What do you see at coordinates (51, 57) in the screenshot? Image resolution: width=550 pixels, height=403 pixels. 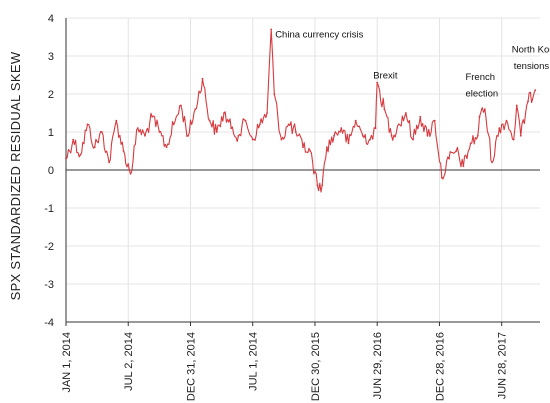 I see `y-tick-label: 3` at bounding box center [51, 57].